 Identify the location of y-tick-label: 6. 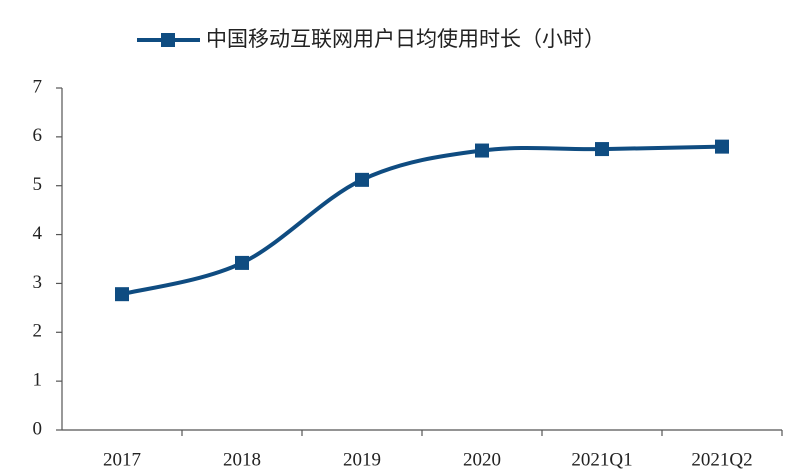
(38, 135).